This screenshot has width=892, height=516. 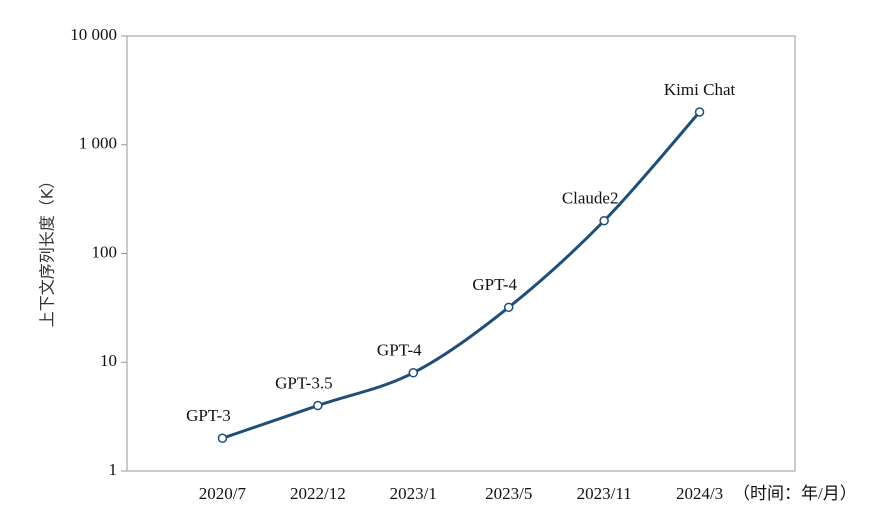 What do you see at coordinates (700, 89) in the screenshot?
I see `point-label: Kimi Chat` at bounding box center [700, 89].